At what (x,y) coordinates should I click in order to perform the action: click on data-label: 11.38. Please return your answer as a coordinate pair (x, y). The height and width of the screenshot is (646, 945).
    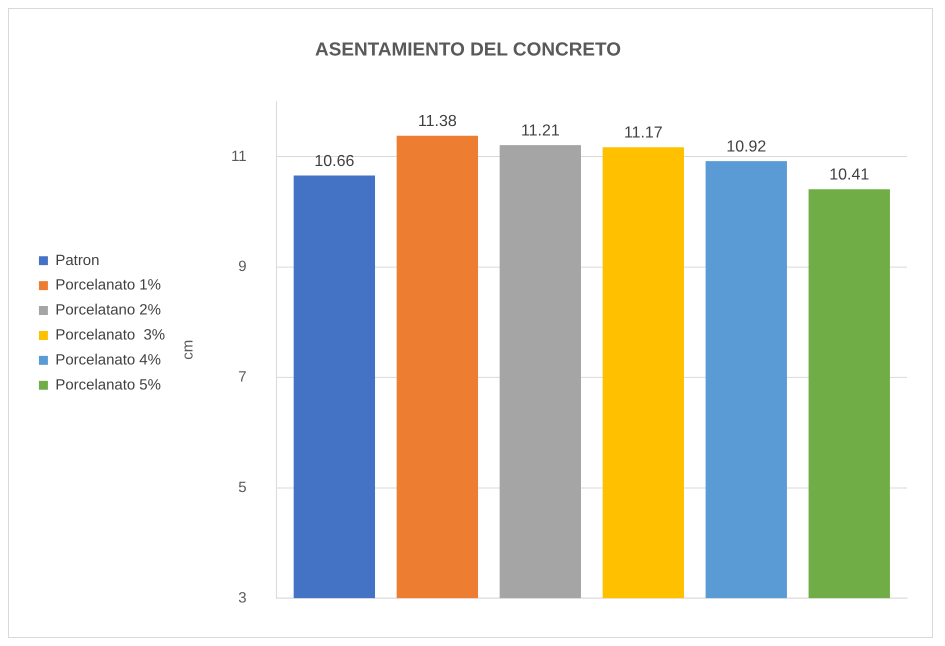
    Looking at the image, I should click on (437, 121).